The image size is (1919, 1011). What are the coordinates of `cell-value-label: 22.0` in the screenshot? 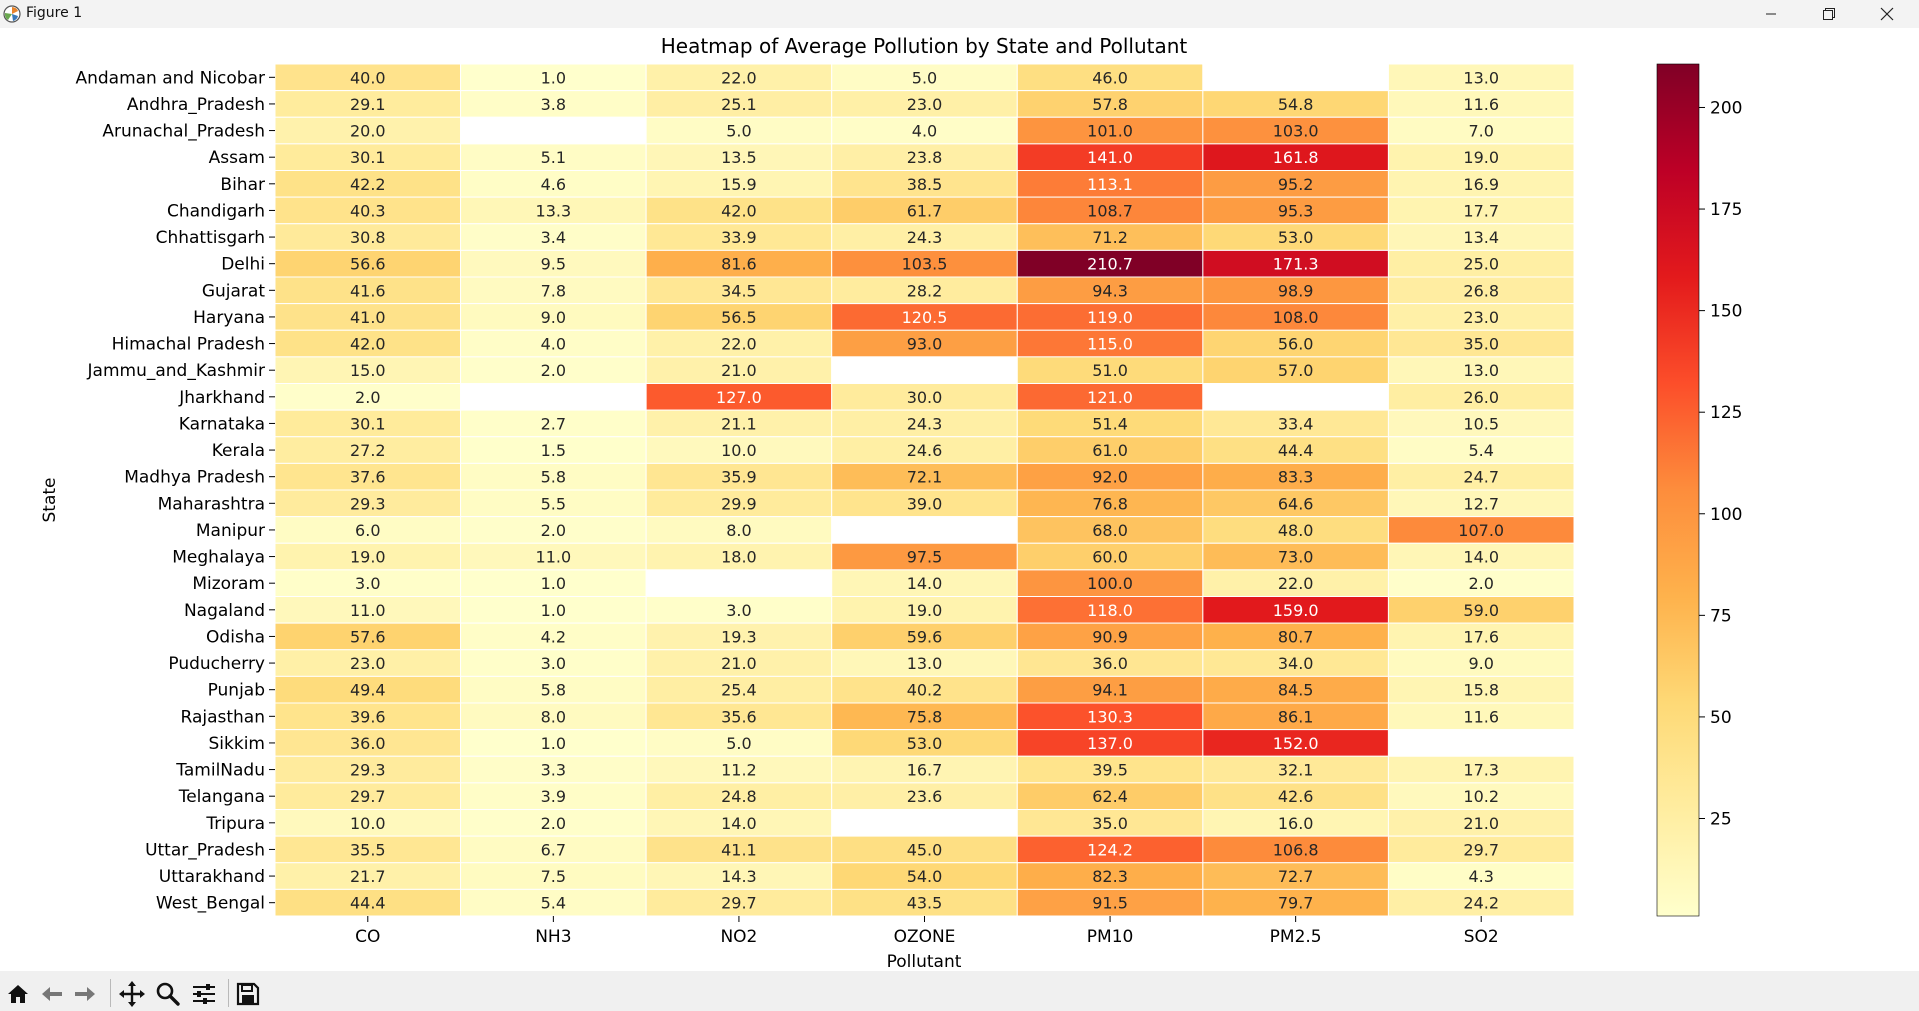 It's located at (1296, 583).